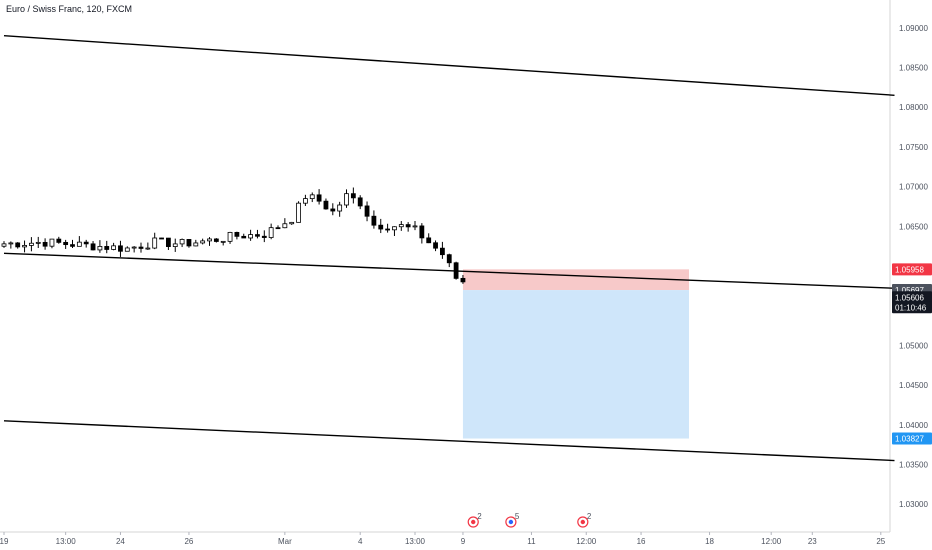  I want to click on time-tick-label: 9, so click(463, 541).